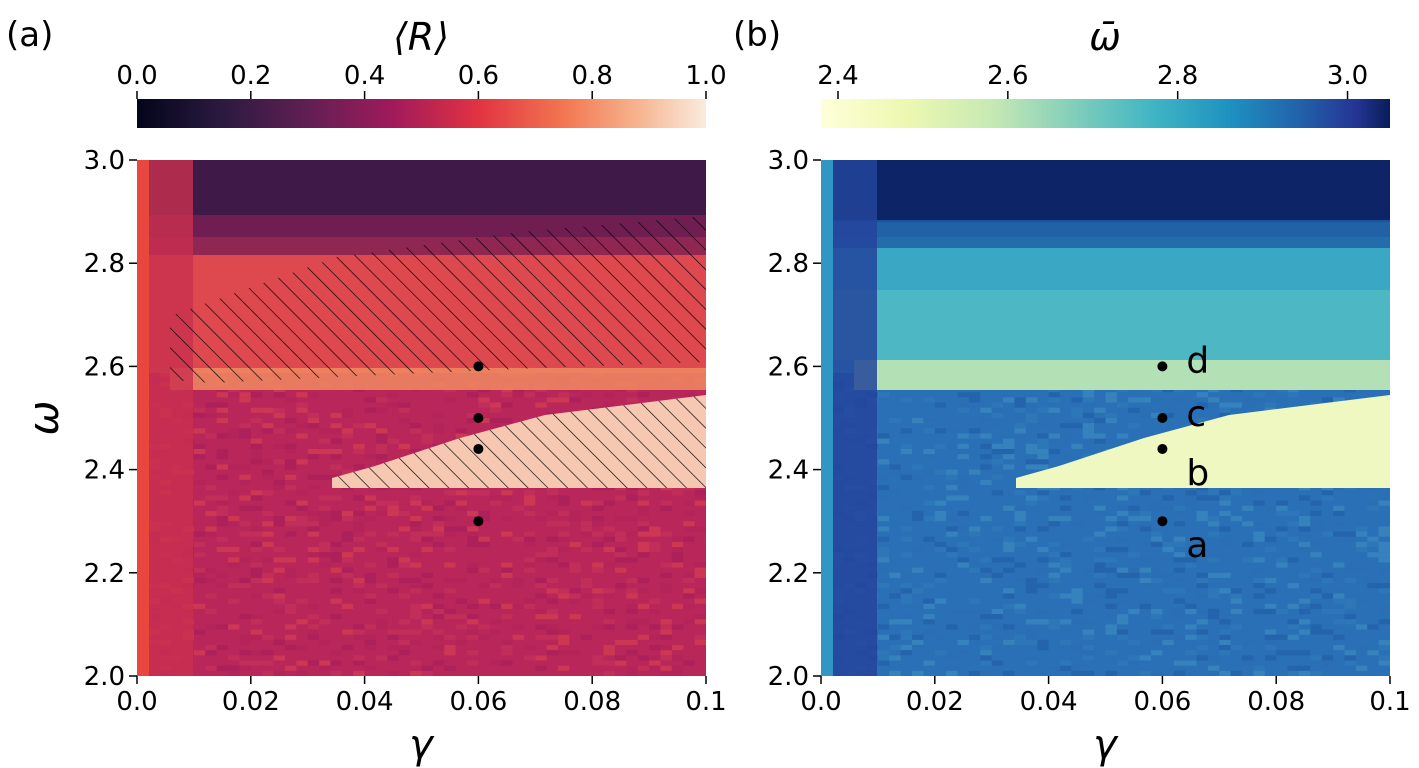 Image resolution: width=1419 pixels, height=768 pixels. What do you see at coordinates (1197, 473) in the screenshot?
I see `marker-label-b: b` at bounding box center [1197, 473].